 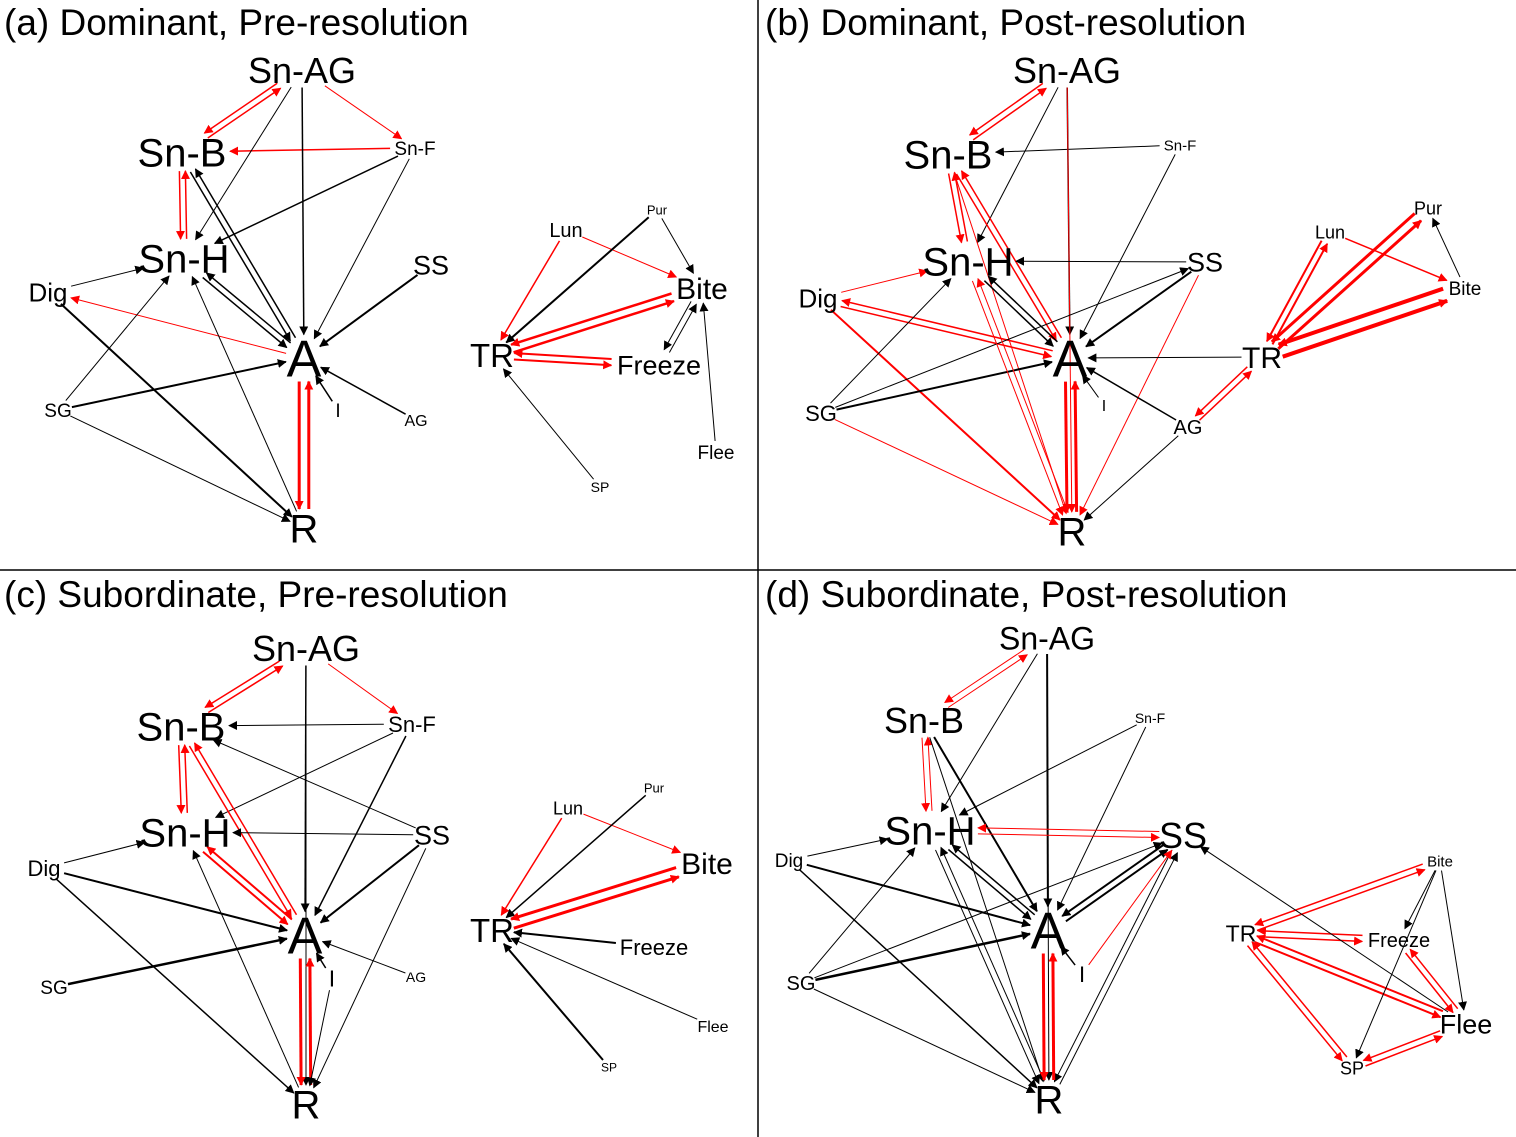 I want to click on node-tr-b: TR, so click(x=1262, y=358).